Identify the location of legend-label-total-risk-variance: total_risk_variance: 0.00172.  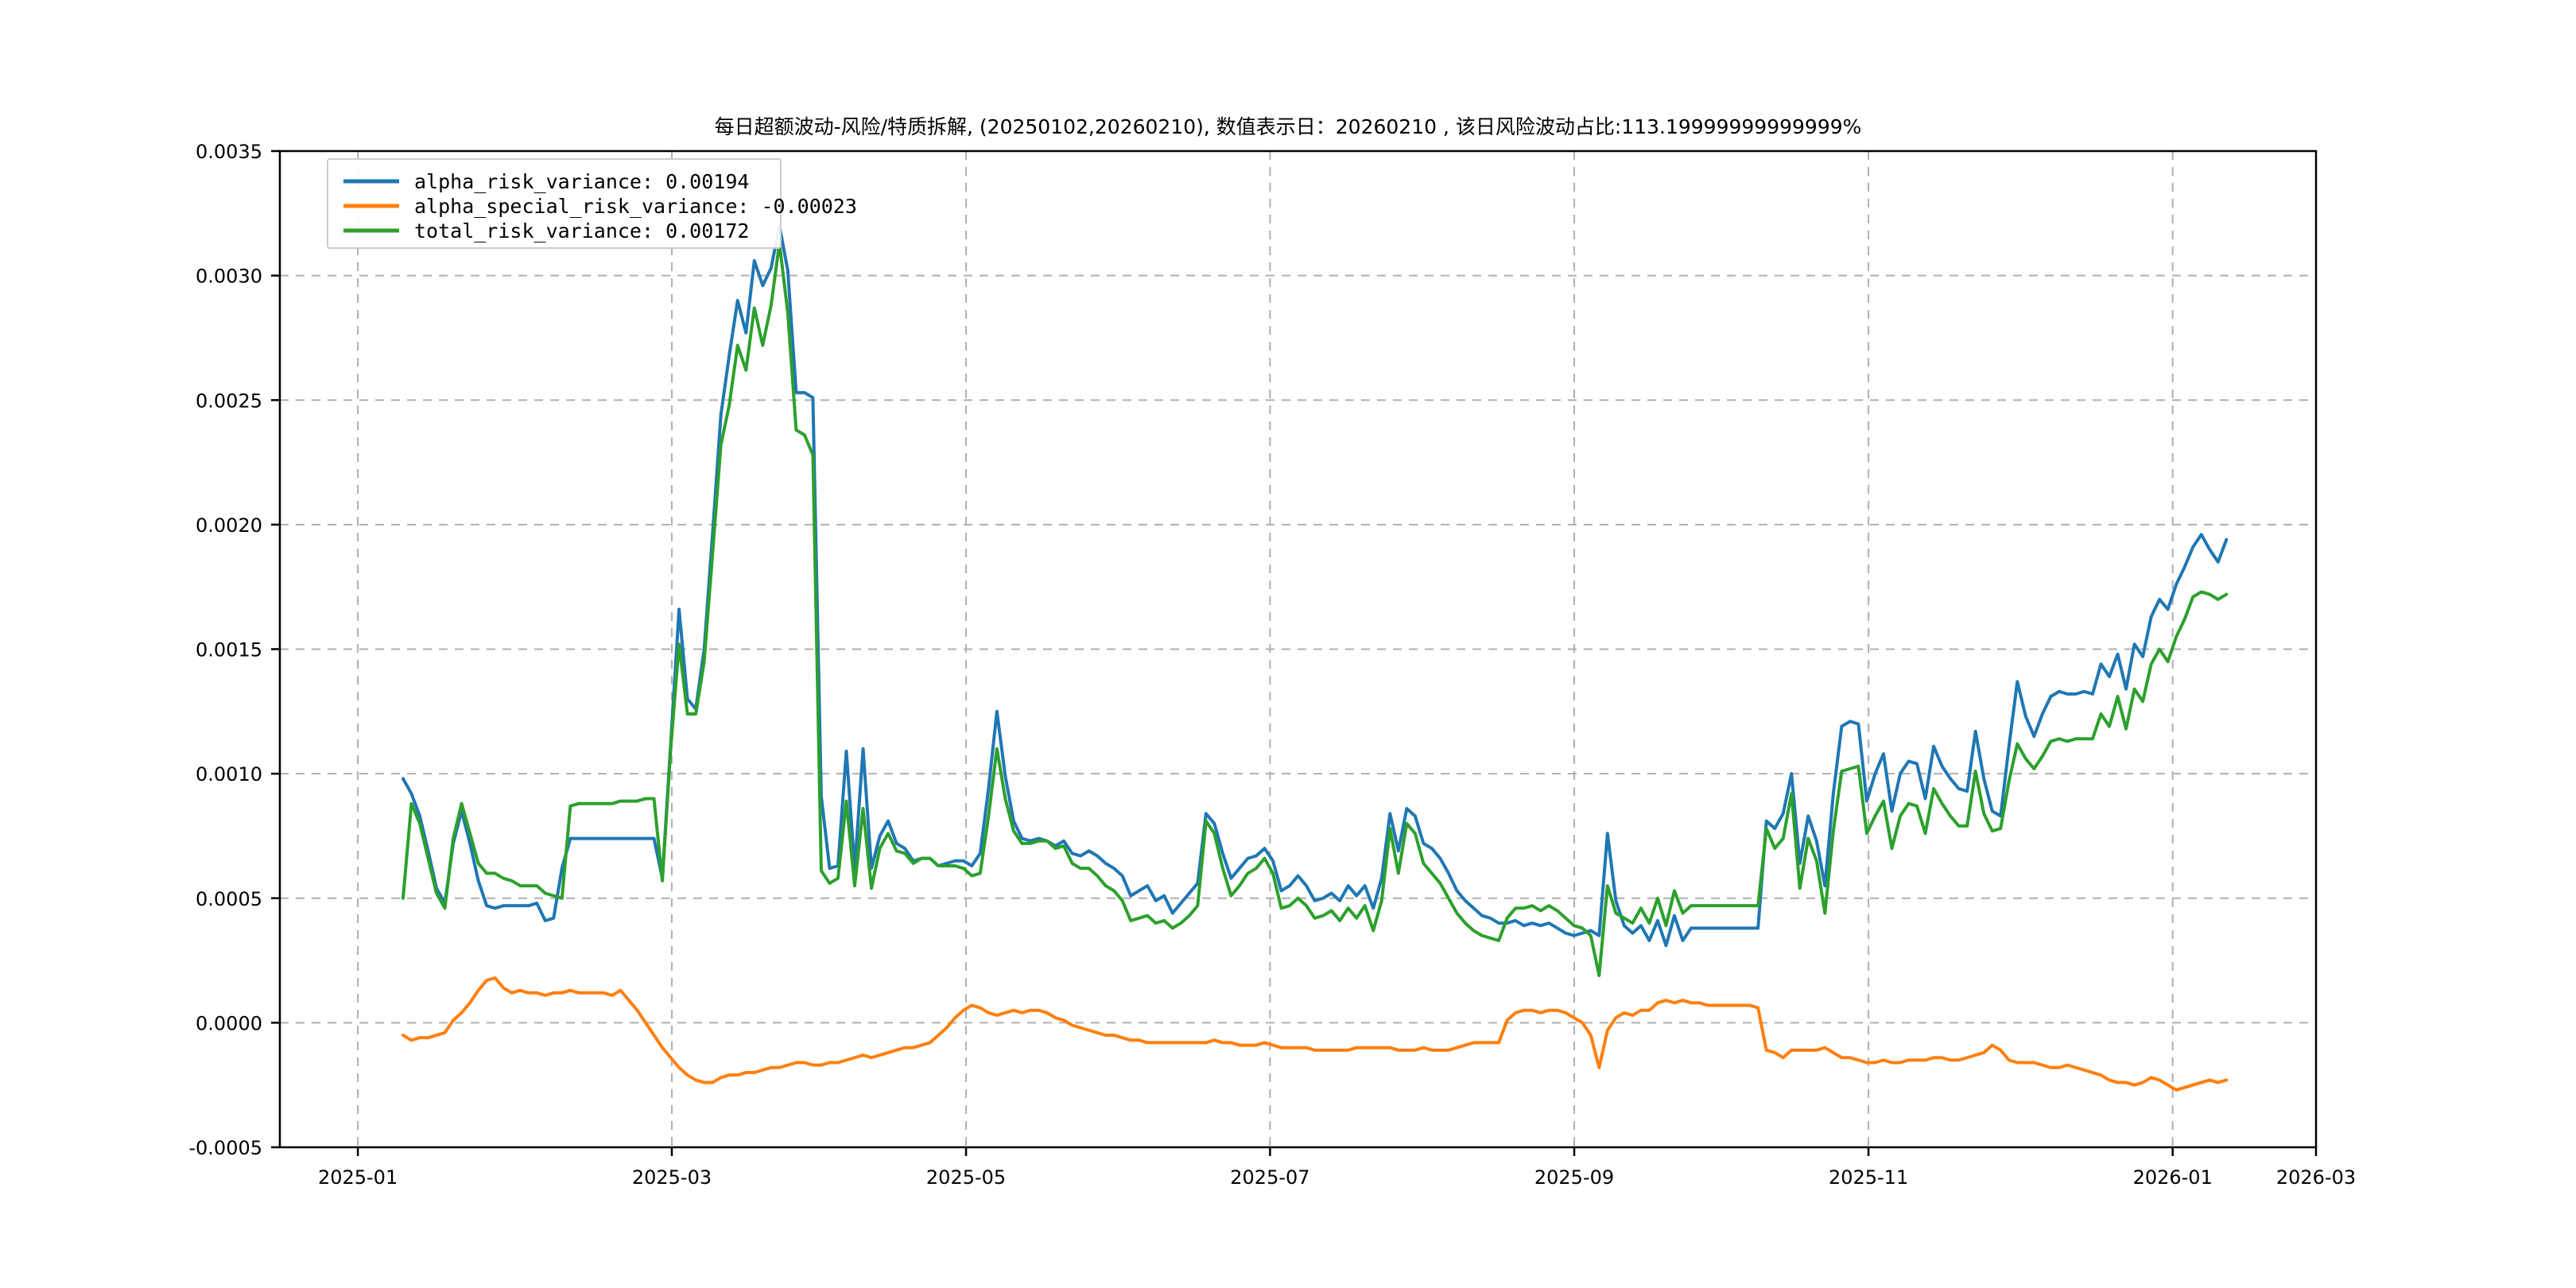
(582, 230).